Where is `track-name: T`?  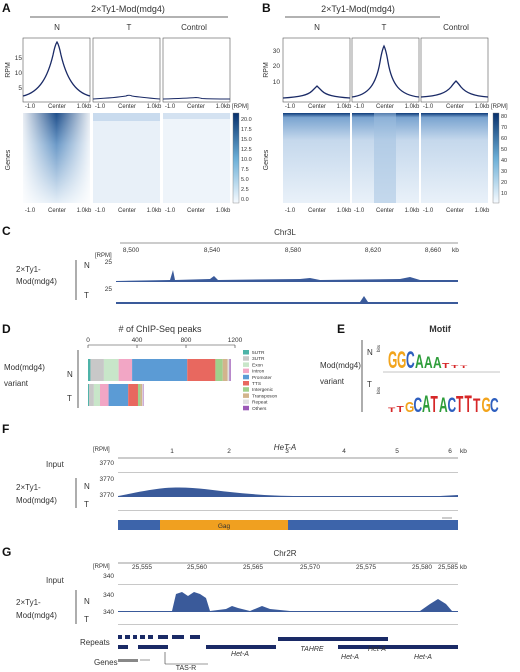 track-name: T is located at coordinates (86, 504).